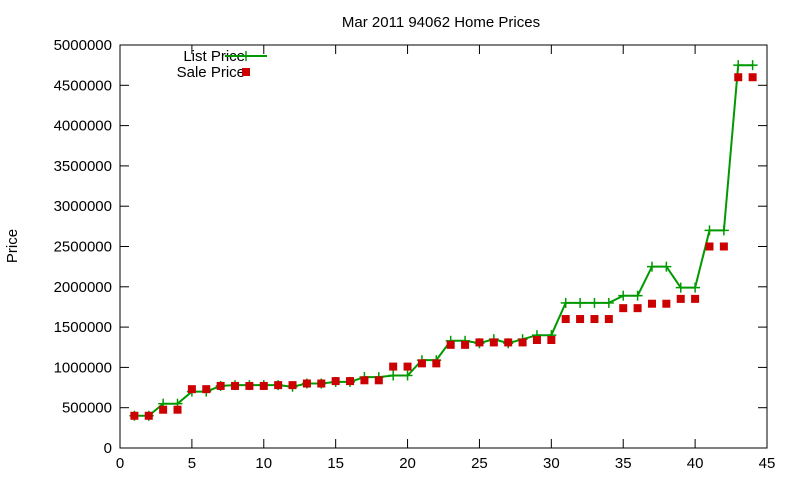 This screenshot has height=480, width=800. Describe the element at coordinates (211, 72) in the screenshot. I see `legend-label: Sale Price` at that location.